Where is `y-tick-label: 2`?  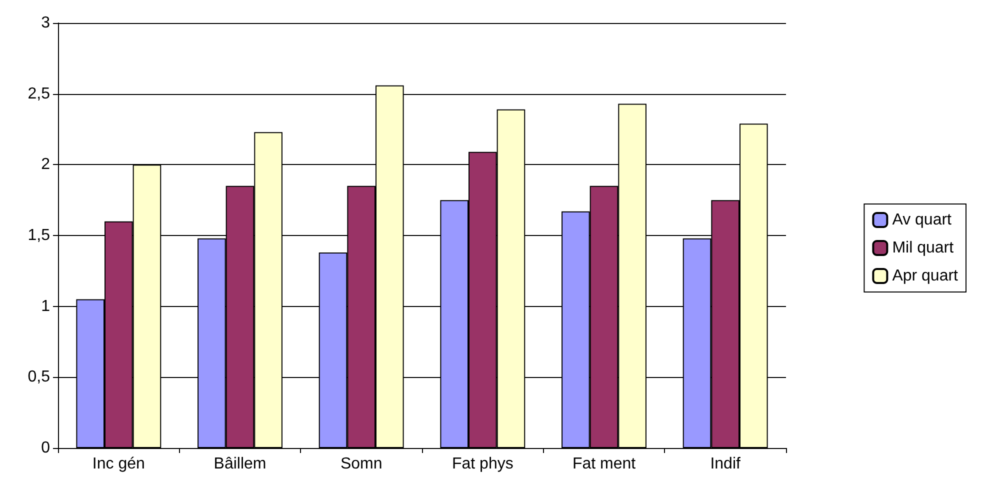 y-tick-label: 2 is located at coordinates (45, 165).